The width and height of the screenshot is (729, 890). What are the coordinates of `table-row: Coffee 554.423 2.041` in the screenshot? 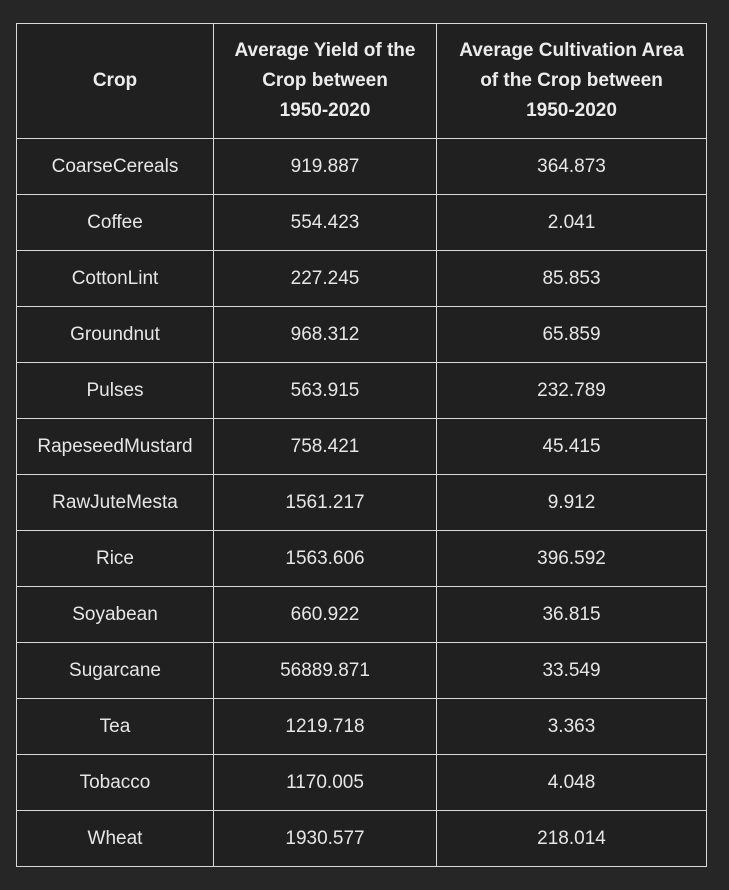 It's located at (361, 222).